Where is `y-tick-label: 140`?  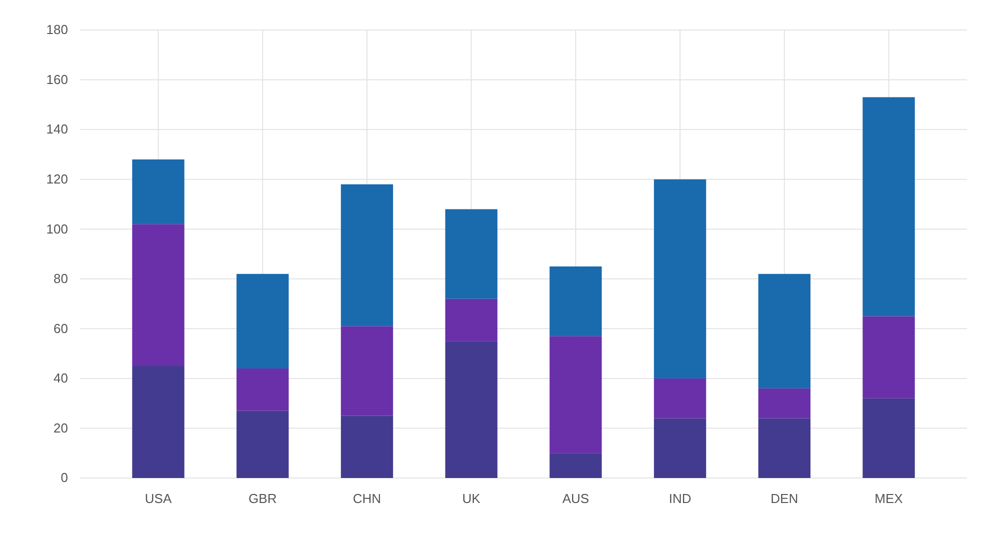 y-tick-label: 140 is located at coordinates (57, 129).